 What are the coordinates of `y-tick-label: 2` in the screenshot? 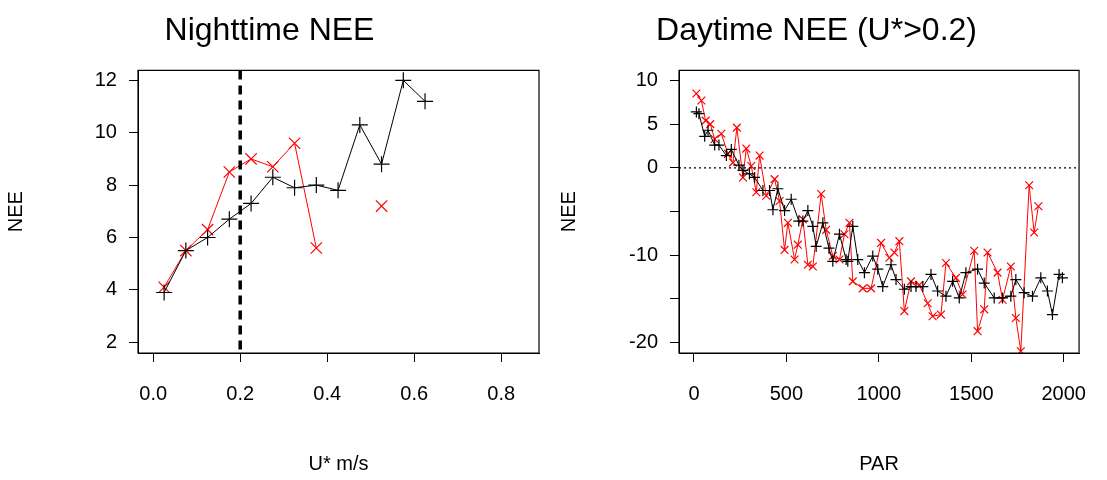 It's located at (111, 340).